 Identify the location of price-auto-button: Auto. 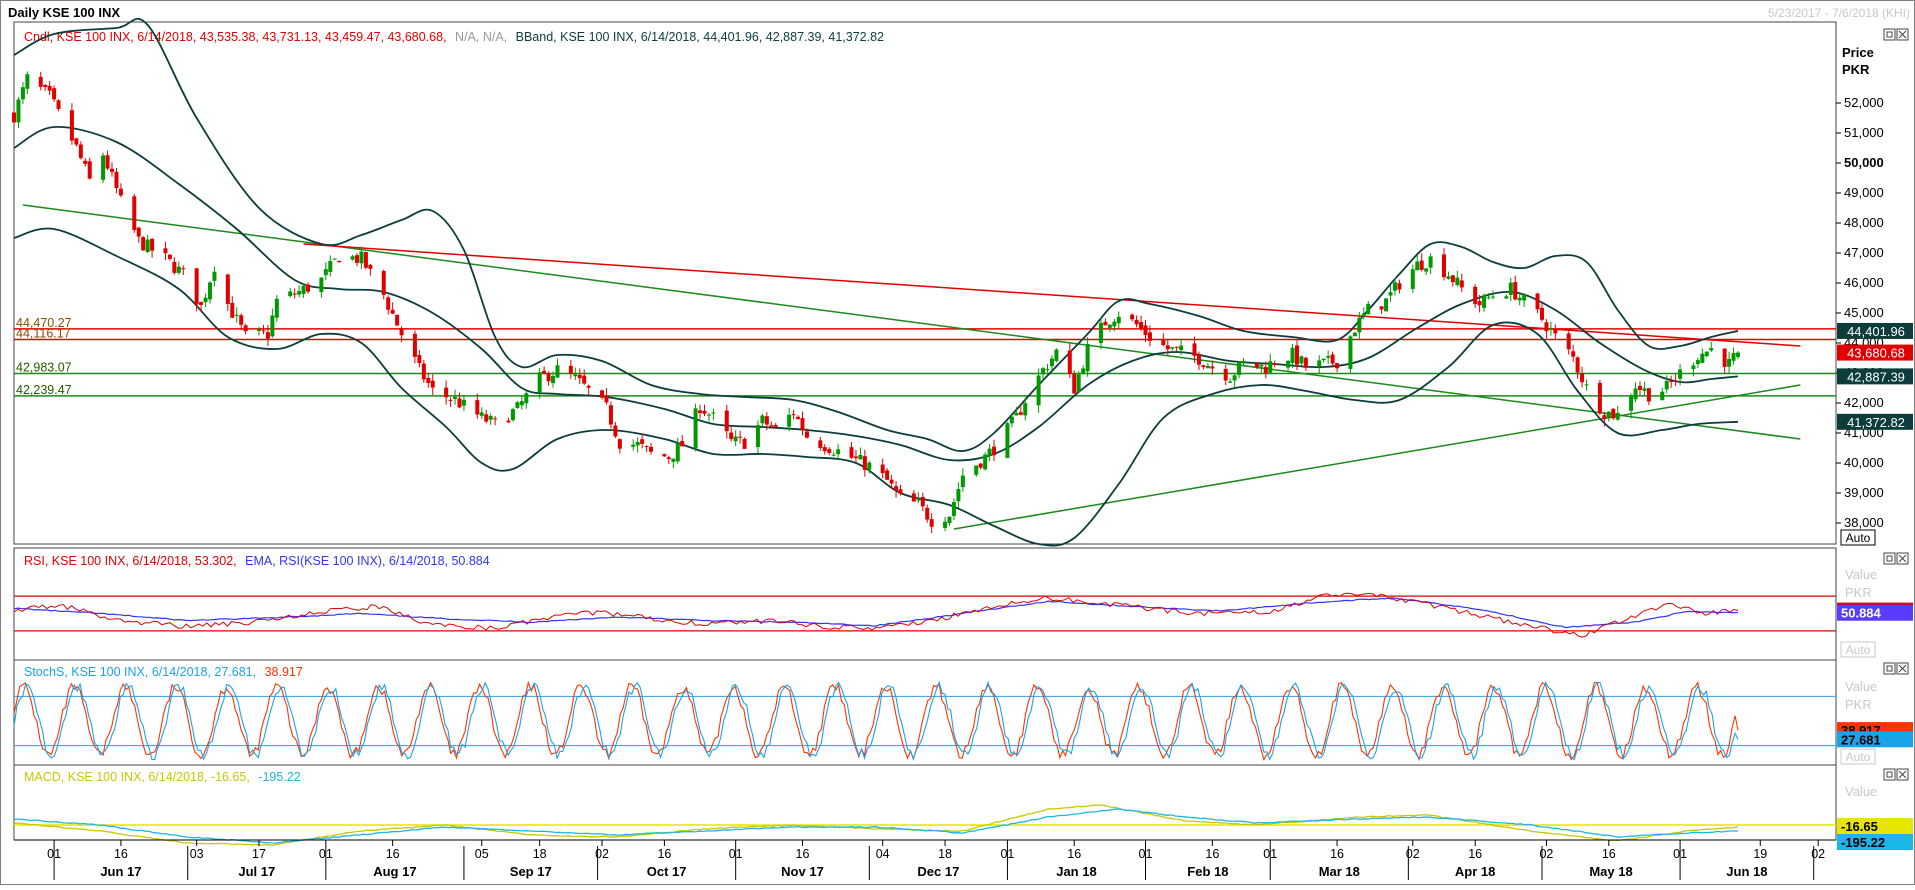
(1858, 537).